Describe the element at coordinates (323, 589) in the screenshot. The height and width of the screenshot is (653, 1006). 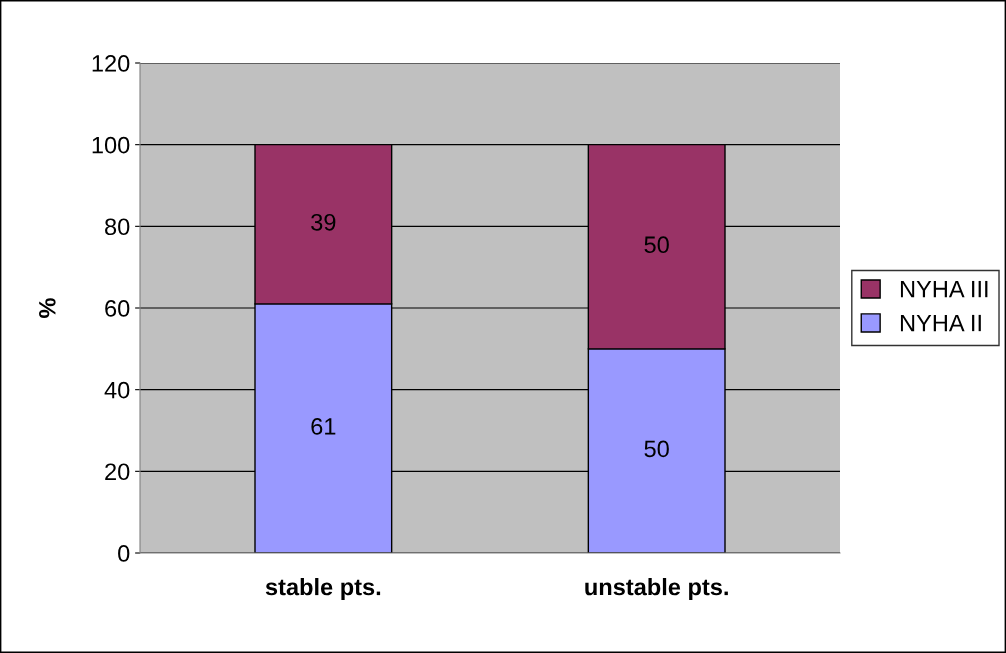
I see `x-tick-label: stable pts.` at that location.